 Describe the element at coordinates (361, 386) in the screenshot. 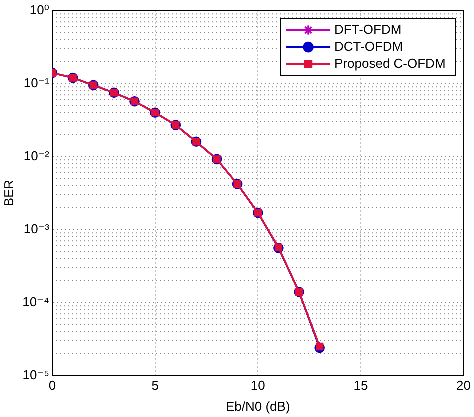

I see `x-tick-label: 15` at that location.